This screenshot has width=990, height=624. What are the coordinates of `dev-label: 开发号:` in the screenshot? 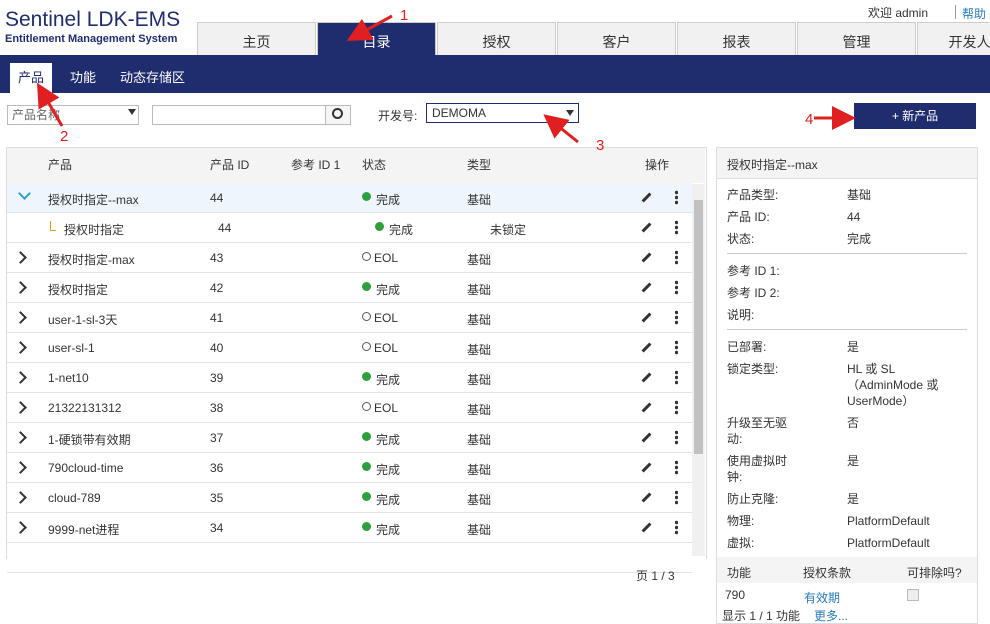 It's located at (398, 116).